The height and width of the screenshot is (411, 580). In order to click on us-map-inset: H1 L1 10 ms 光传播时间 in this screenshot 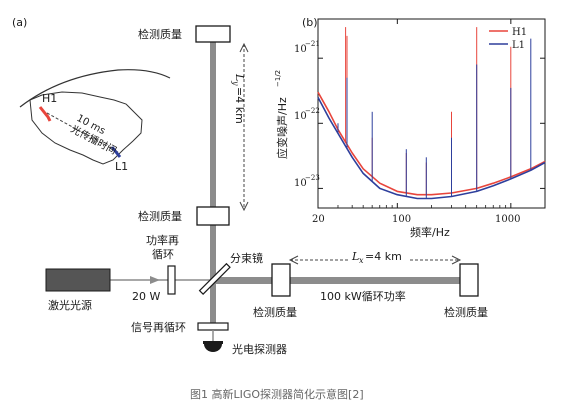, I will do `click(95, 121)`.